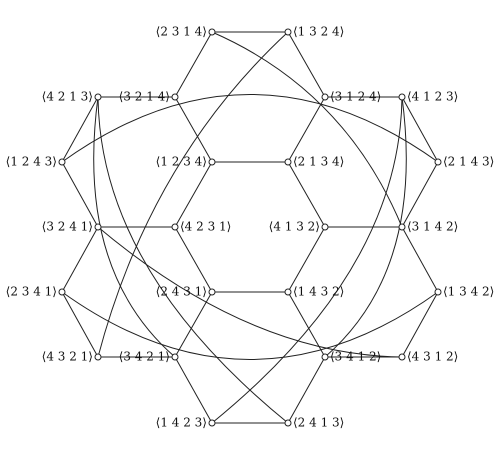 This screenshot has width=500, height=456. Describe the element at coordinates (205, 227) in the screenshot. I see `node-label-4231: ⟨4 2 3 1⟩` at that location.